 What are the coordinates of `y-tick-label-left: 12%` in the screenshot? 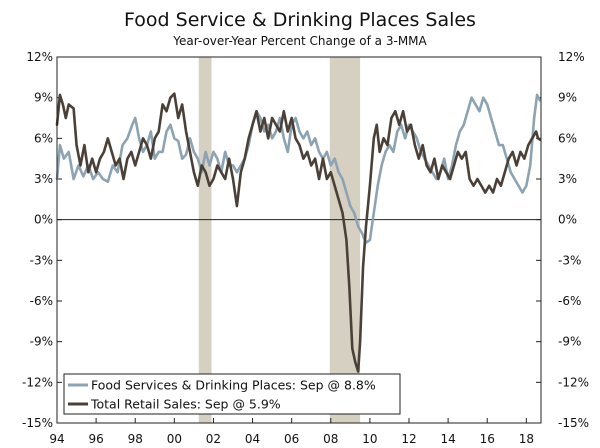 It's located at (39, 57).